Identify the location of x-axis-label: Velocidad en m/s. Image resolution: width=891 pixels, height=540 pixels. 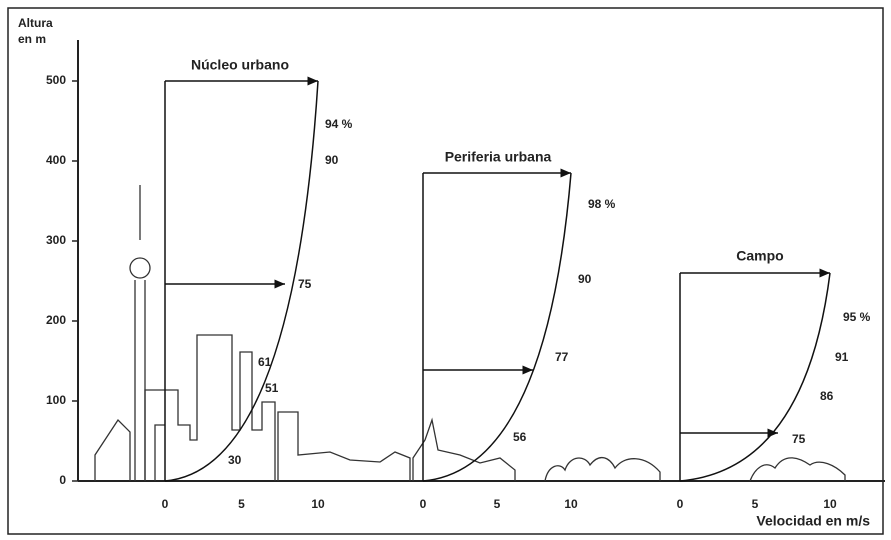
(813, 521).